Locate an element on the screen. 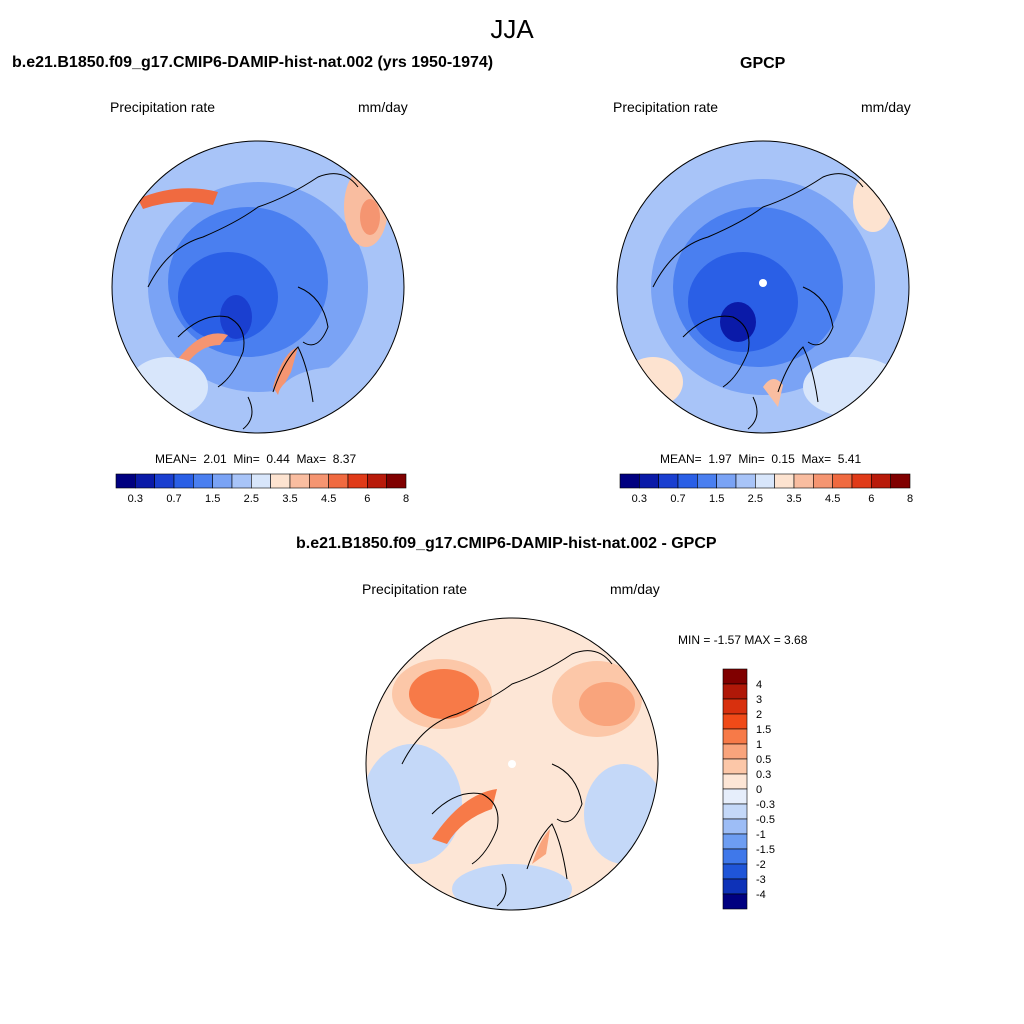  obs-units-label: mm/day is located at coordinates (886, 107).